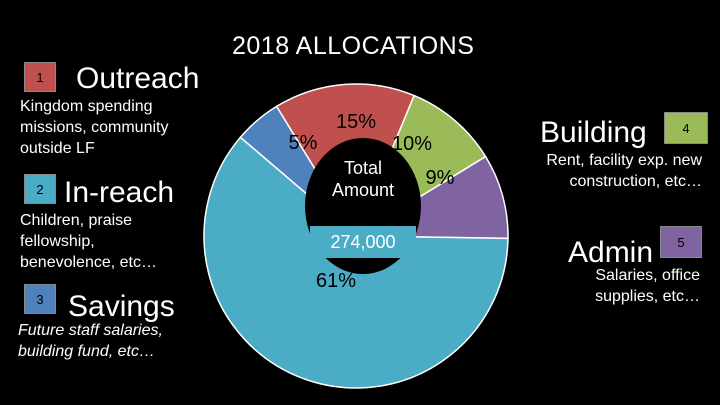 This screenshot has height=405, width=720. Describe the element at coordinates (611, 252) in the screenshot. I see `category-title-admin: Admin` at that location.